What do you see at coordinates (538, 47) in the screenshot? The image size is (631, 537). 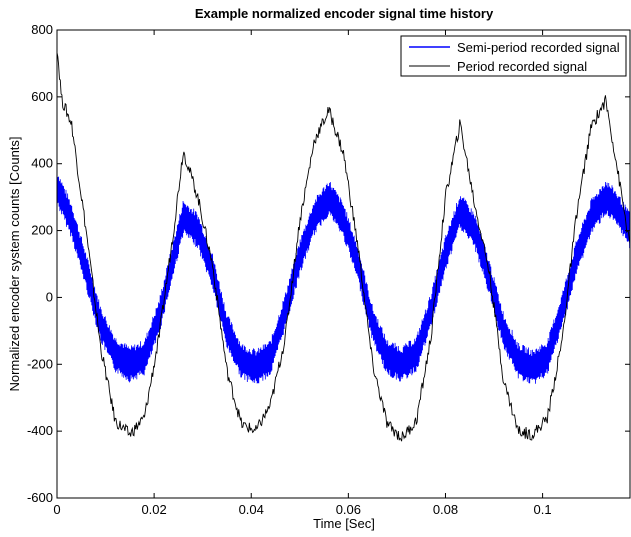 I see `legend-label-semi-period: Semi-period recorded signal` at bounding box center [538, 47].